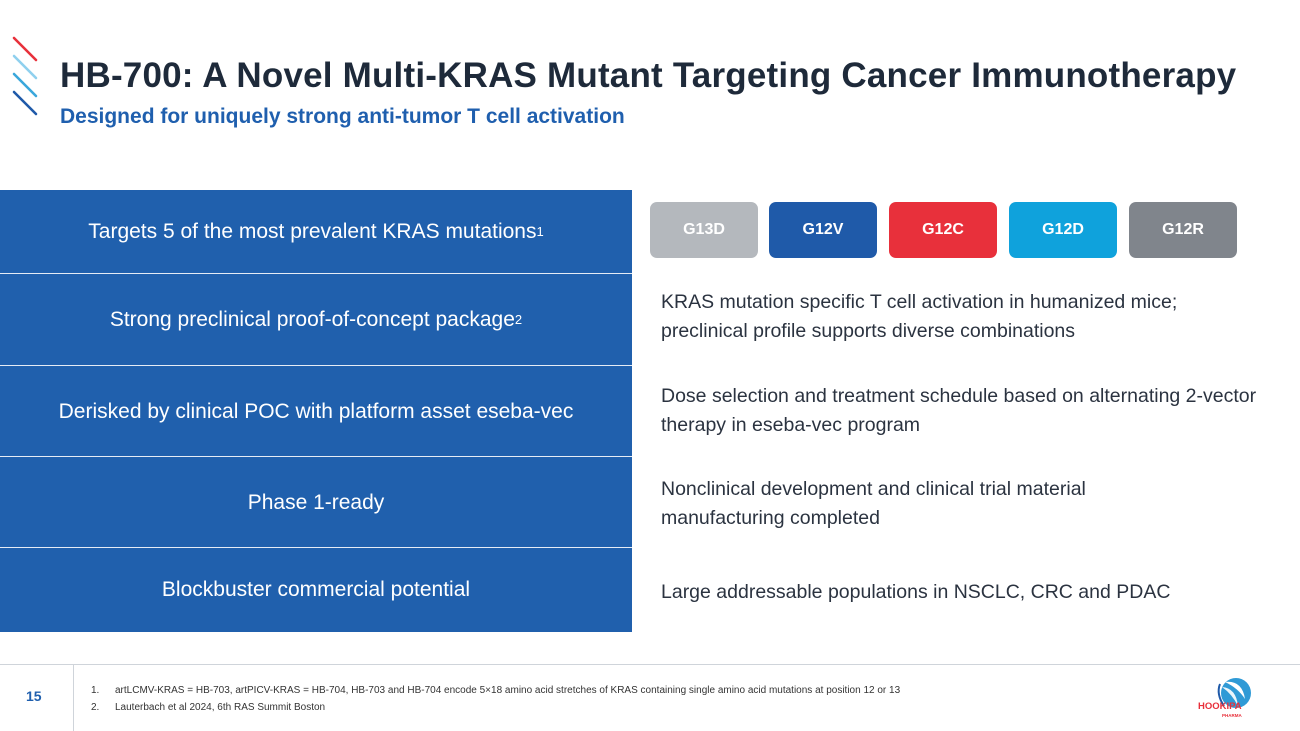  Describe the element at coordinates (34, 696) in the screenshot. I see `page-number: 15` at that location.